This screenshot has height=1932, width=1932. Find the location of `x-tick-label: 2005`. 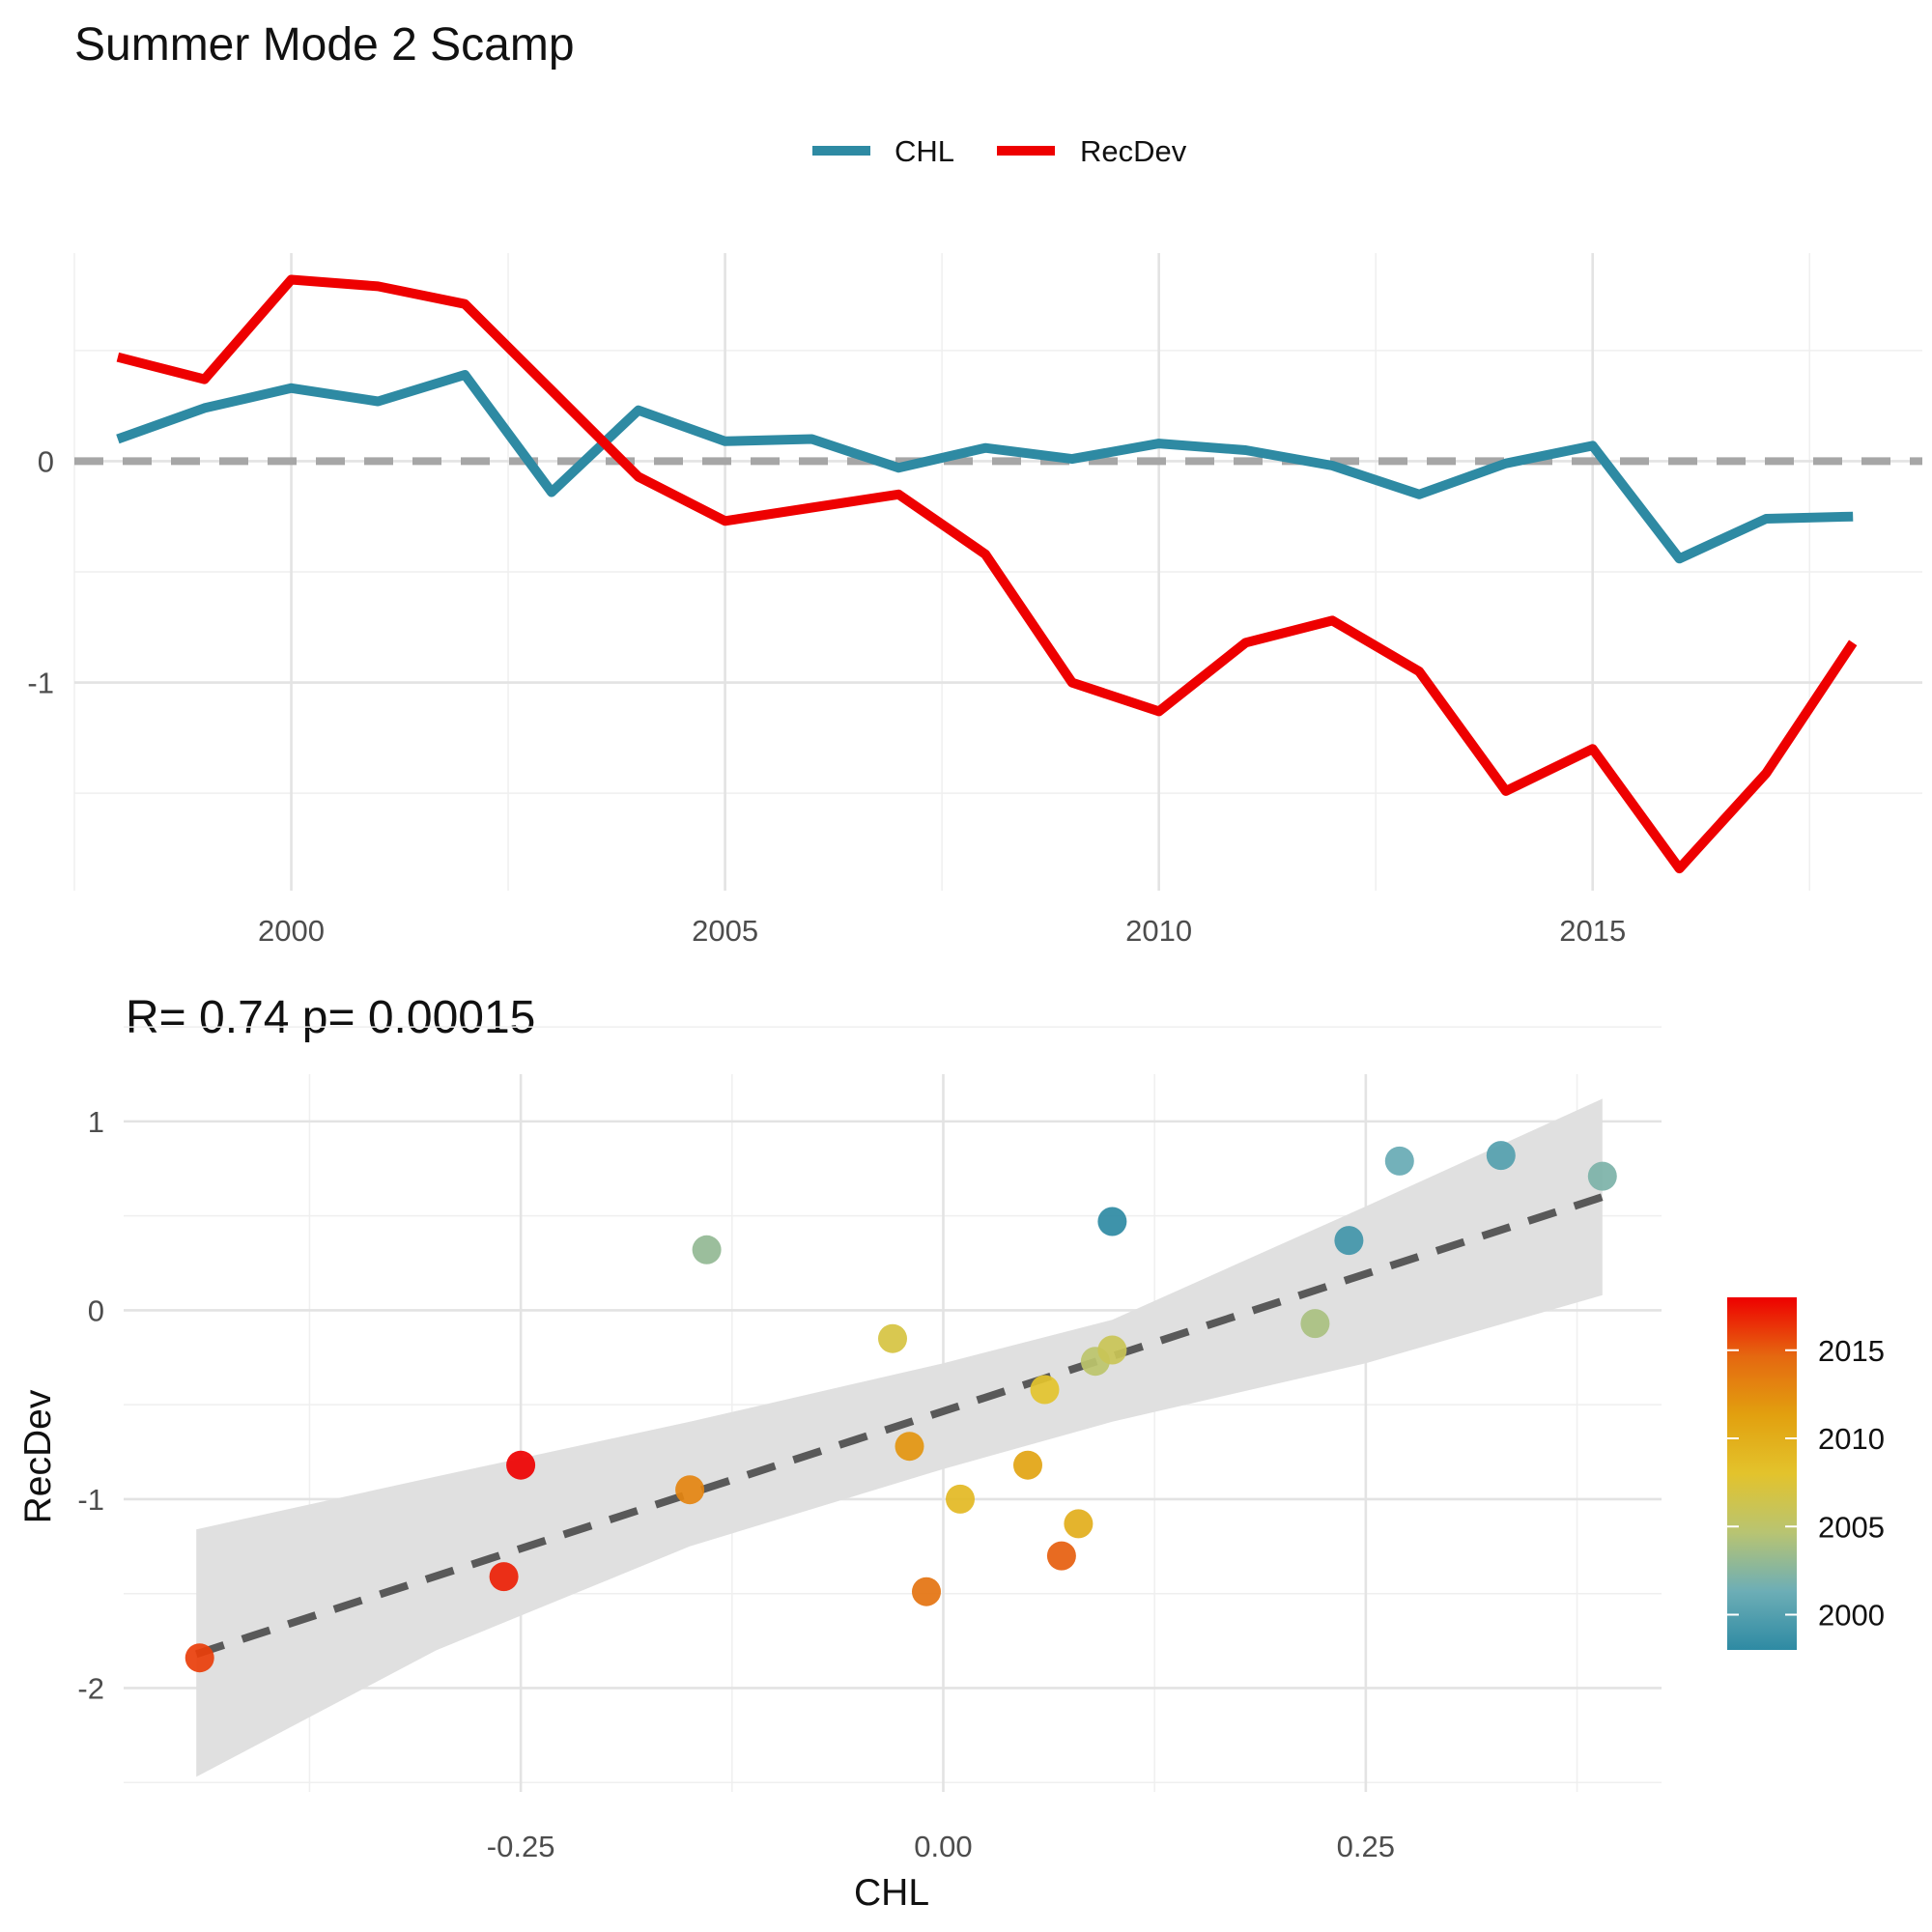

x-tick-label: 2005 is located at coordinates (725, 931).